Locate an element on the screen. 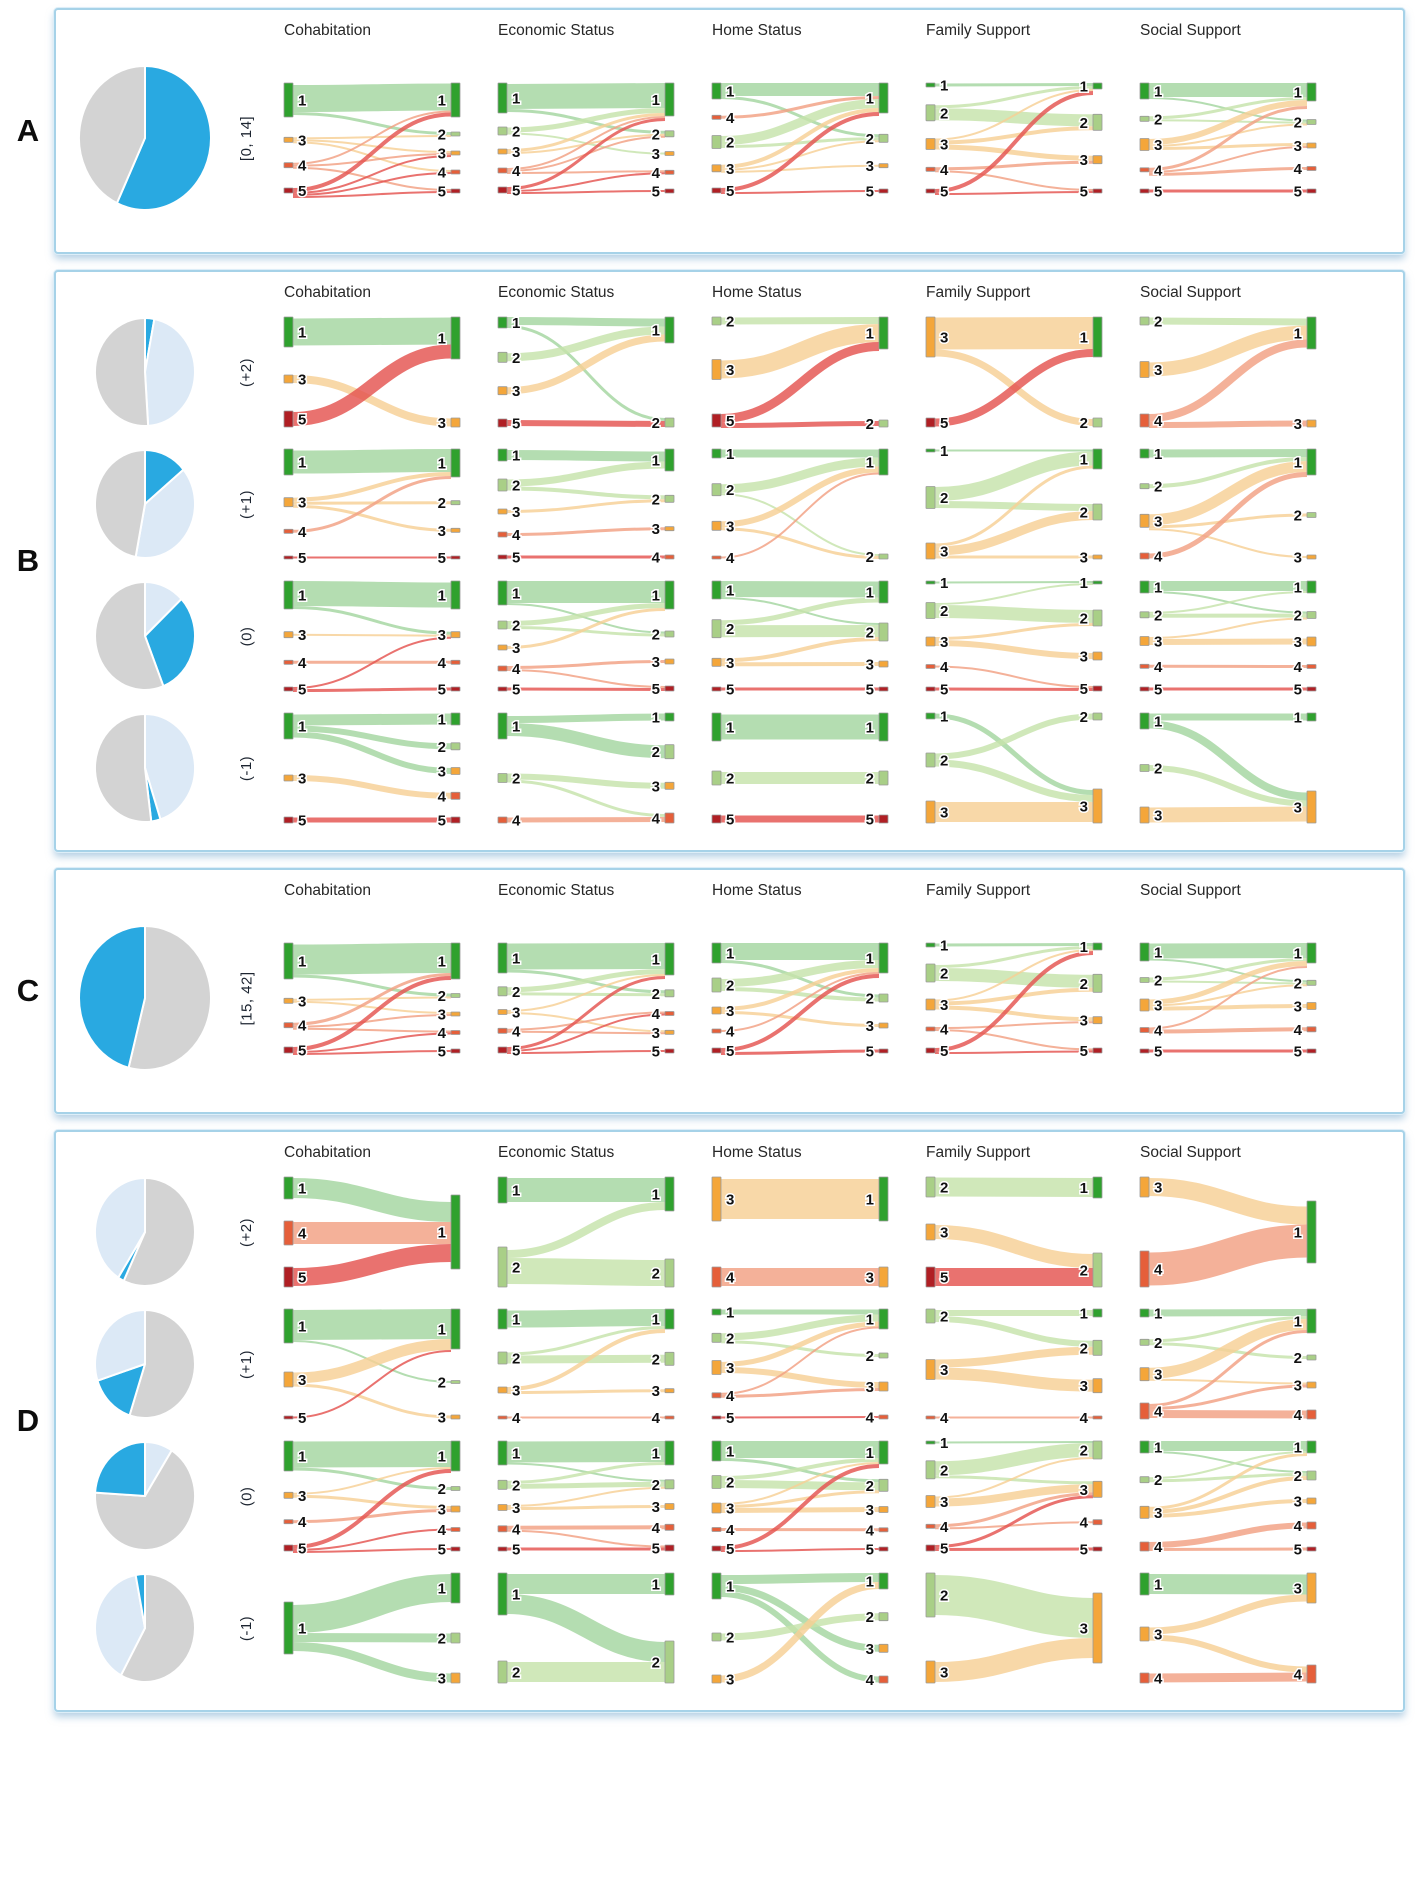  pie-slice-gray is located at coordinates (120, 504).